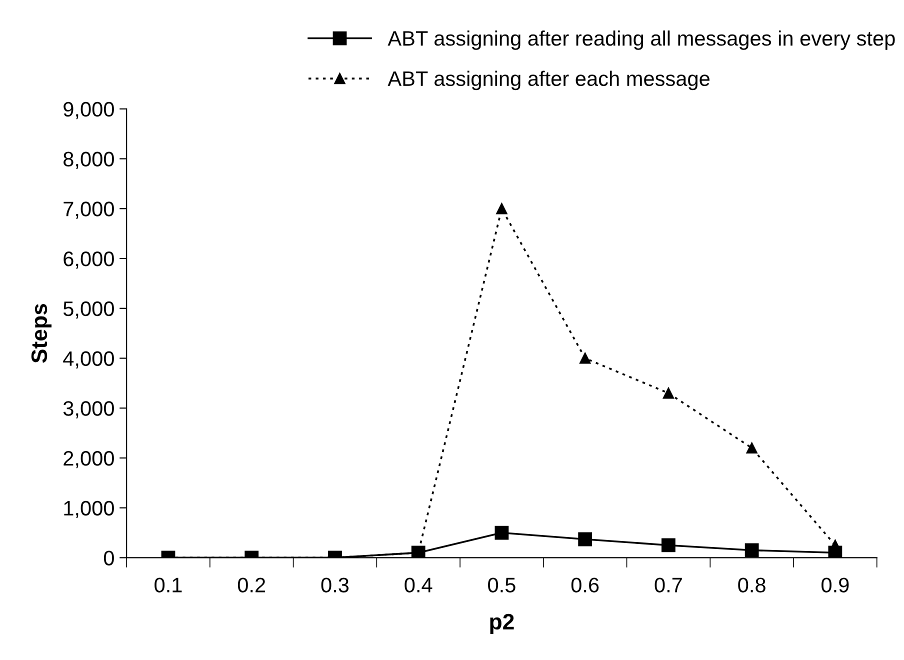 This screenshot has width=904, height=660. Describe the element at coordinates (502, 585) in the screenshot. I see `x-tick-label: 0.5` at that location.